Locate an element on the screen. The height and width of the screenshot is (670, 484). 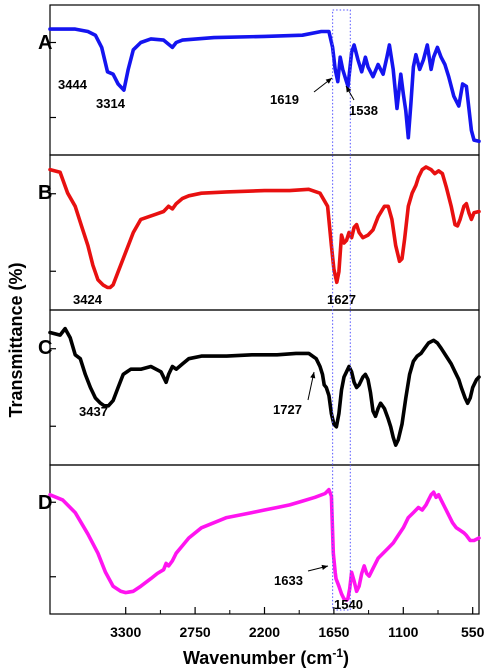
x-tick-label-2750: 2750 is located at coordinates (195, 632).